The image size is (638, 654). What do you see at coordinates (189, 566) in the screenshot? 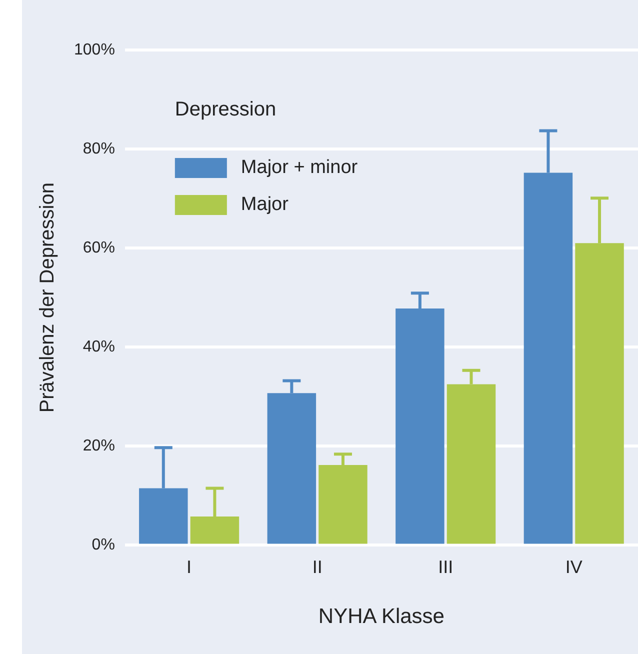
I see `x-tick-label: I` at bounding box center [189, 566].